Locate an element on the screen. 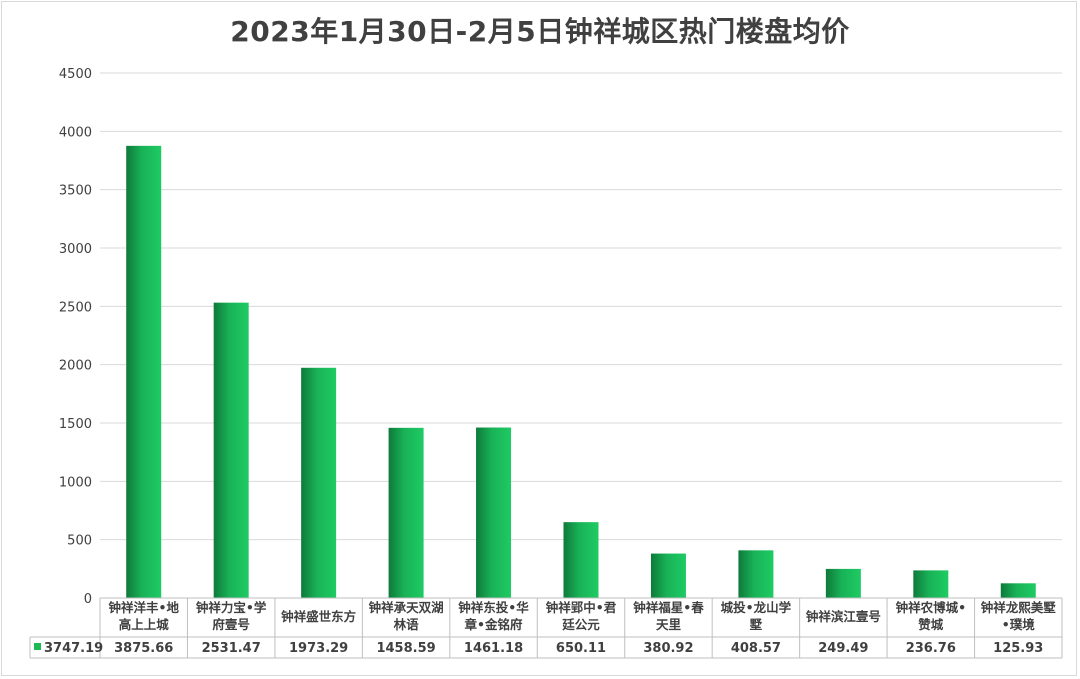 Image resolution: width=1080 pixels, height=679 pixels. data-value-label: 3875.66 is located at coordinates (143, 648).